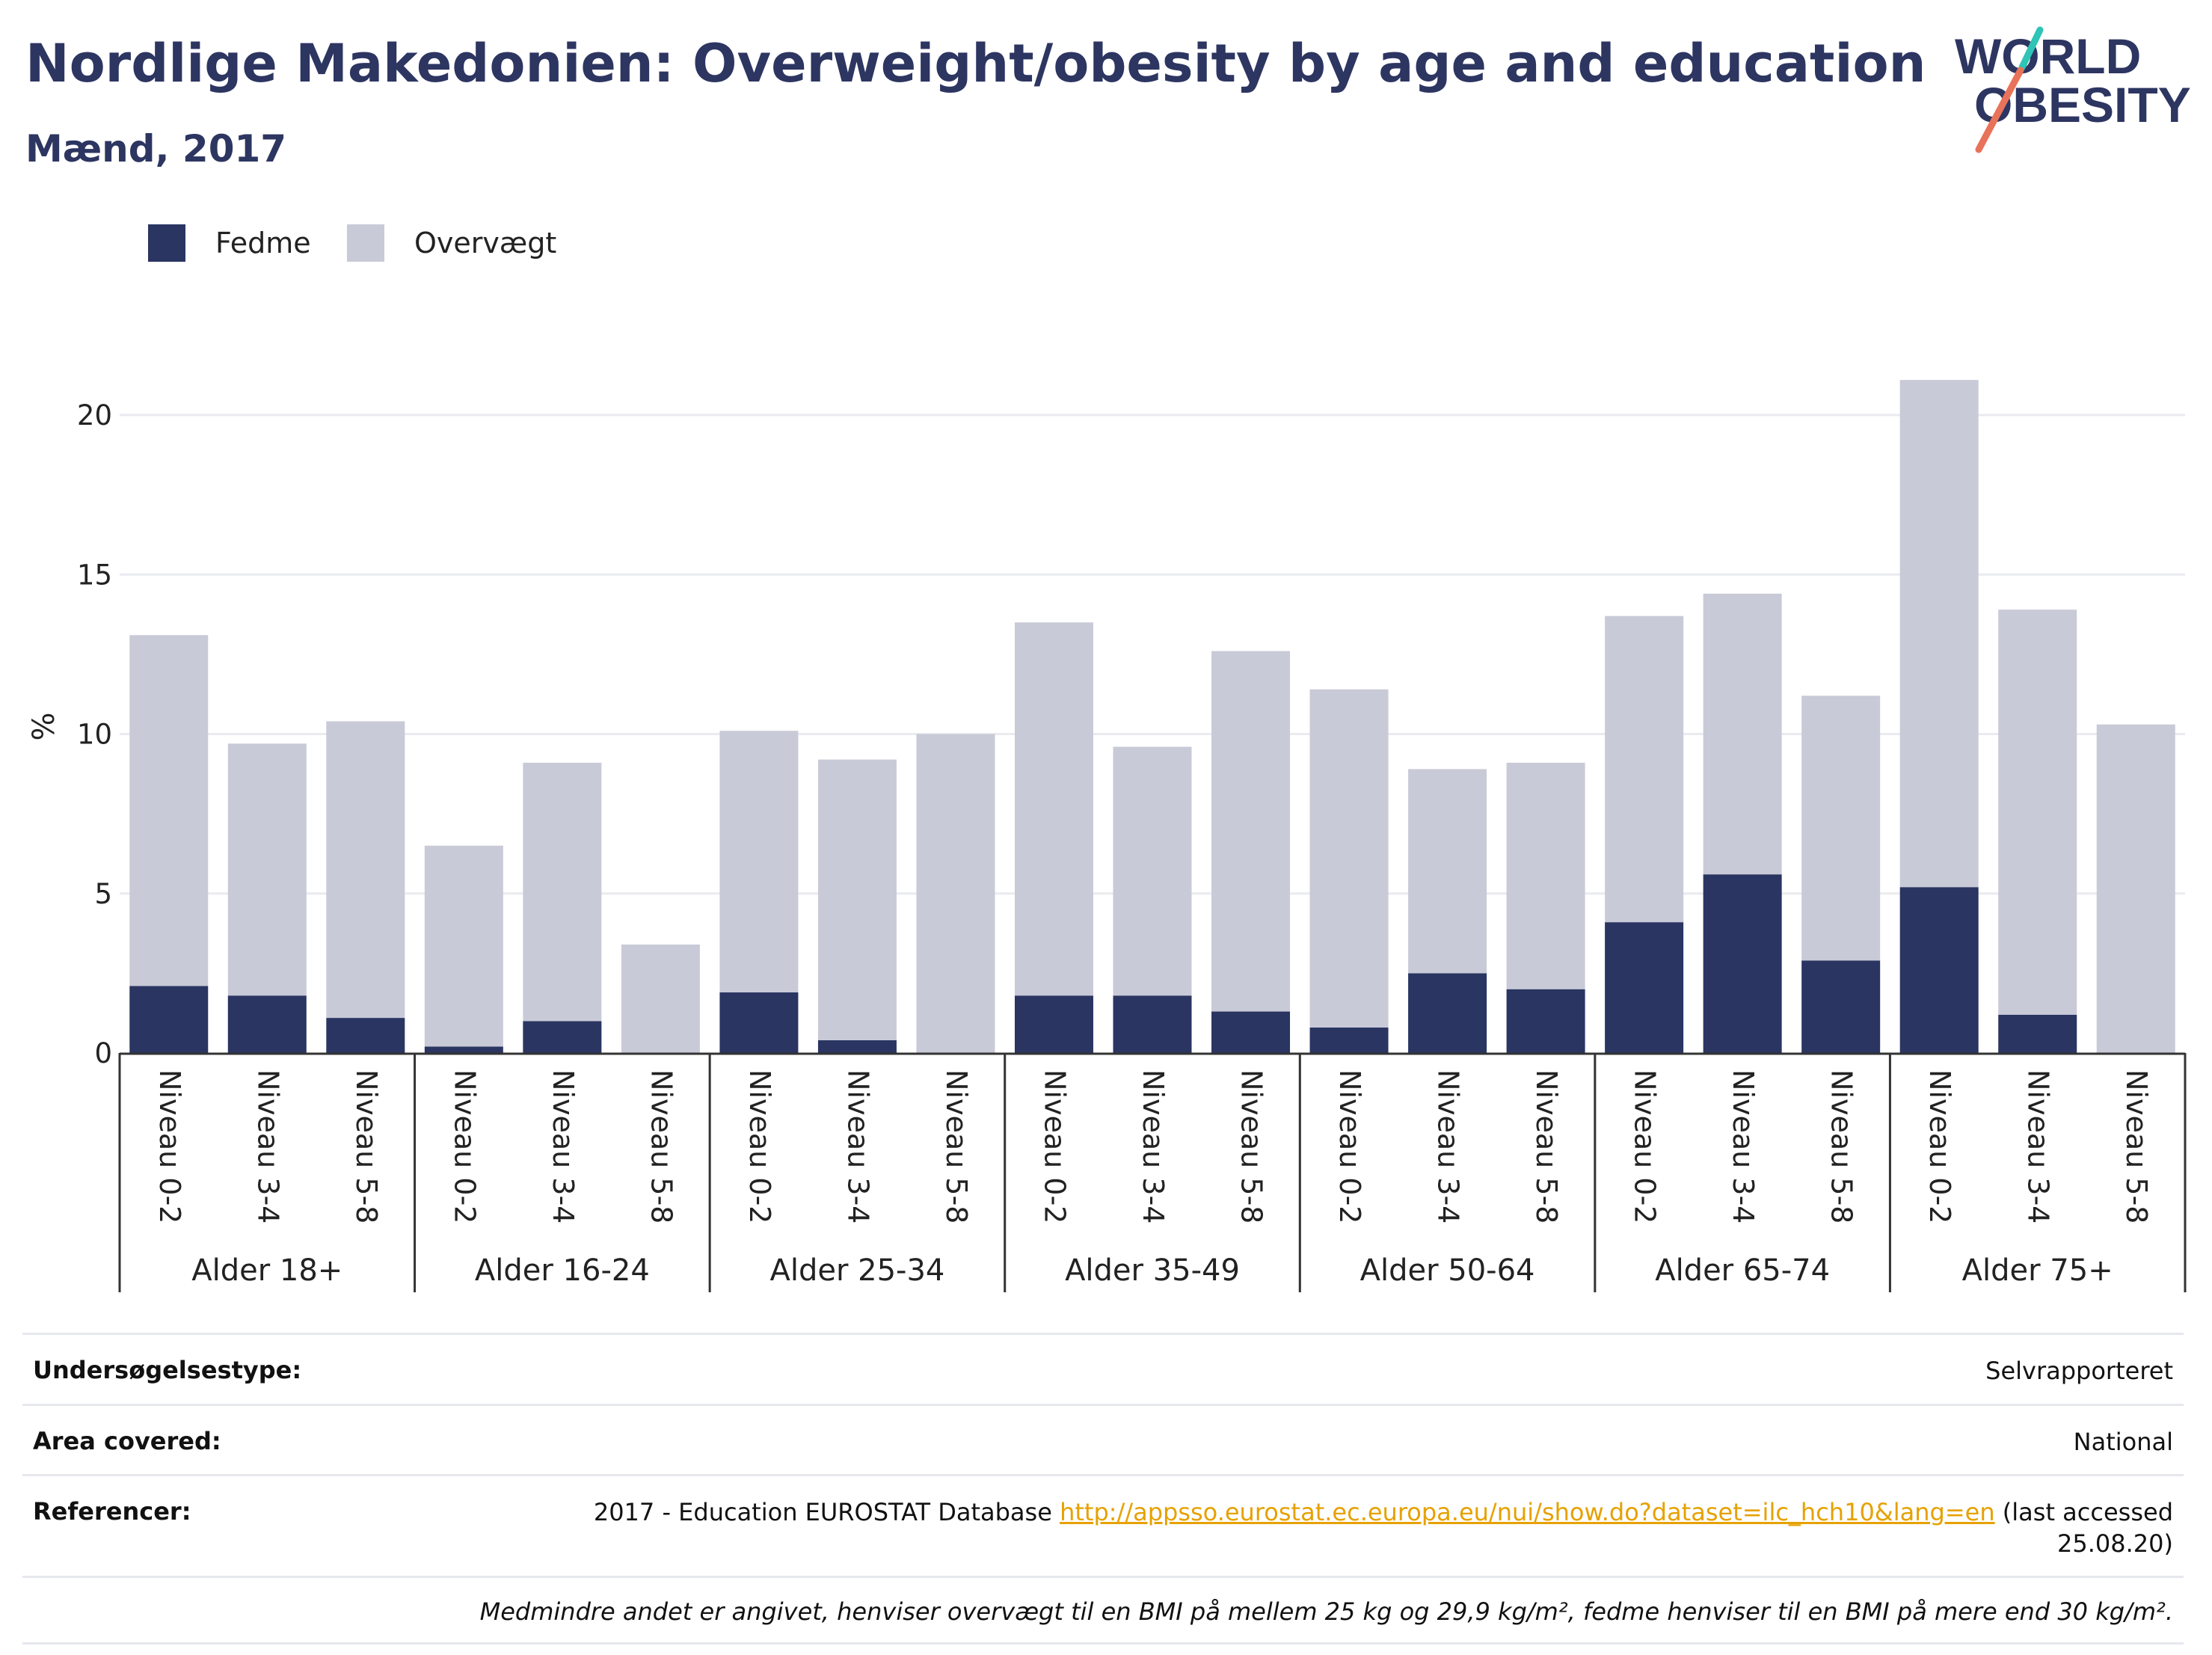  What do you see at coordinates (1742, 1270) in the screenshot?
I see `x-group-label: Alder 65-74` at bounding box center [1742, 1270].